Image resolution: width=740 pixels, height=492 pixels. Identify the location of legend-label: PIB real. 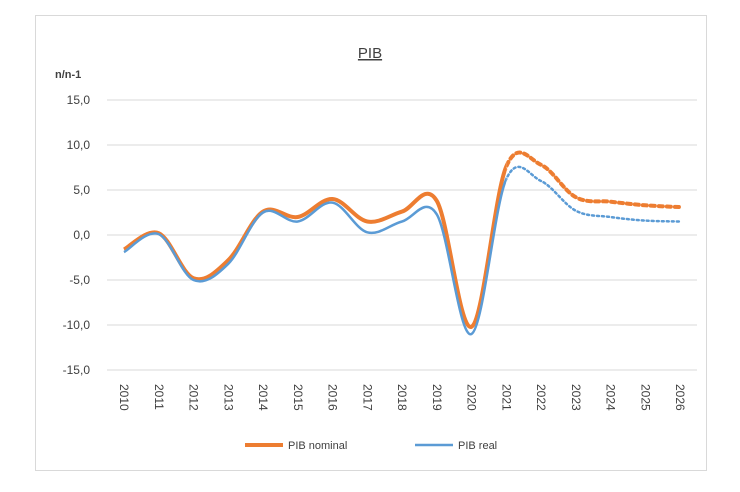
(477, 446).